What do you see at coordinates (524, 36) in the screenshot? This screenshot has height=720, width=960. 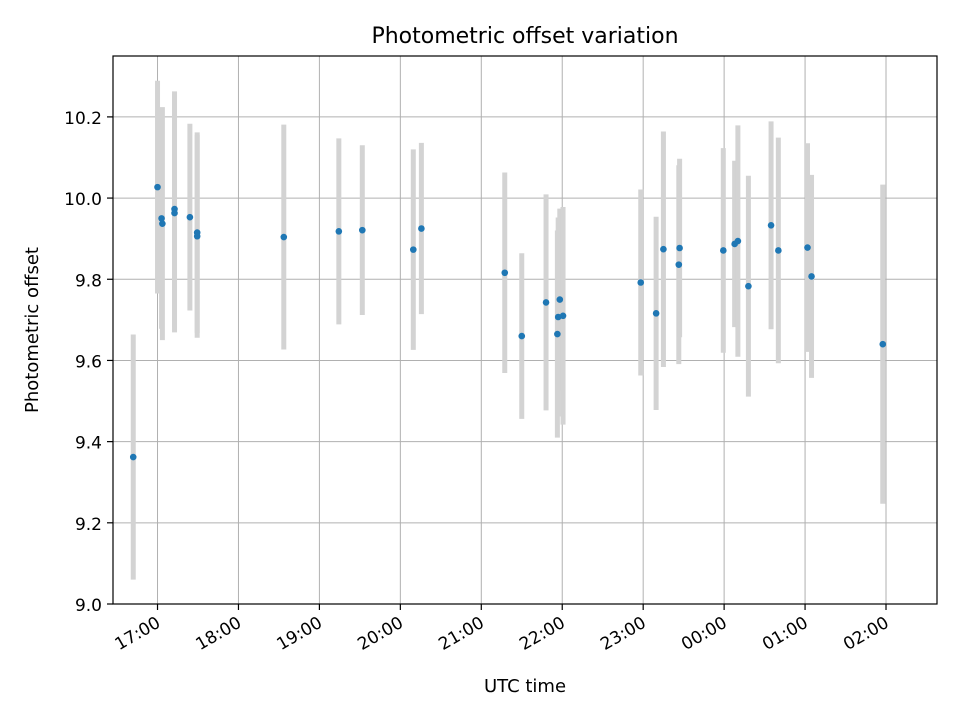 I see `chart-title: Photometric offset variation` at bounding box center [524, 36].